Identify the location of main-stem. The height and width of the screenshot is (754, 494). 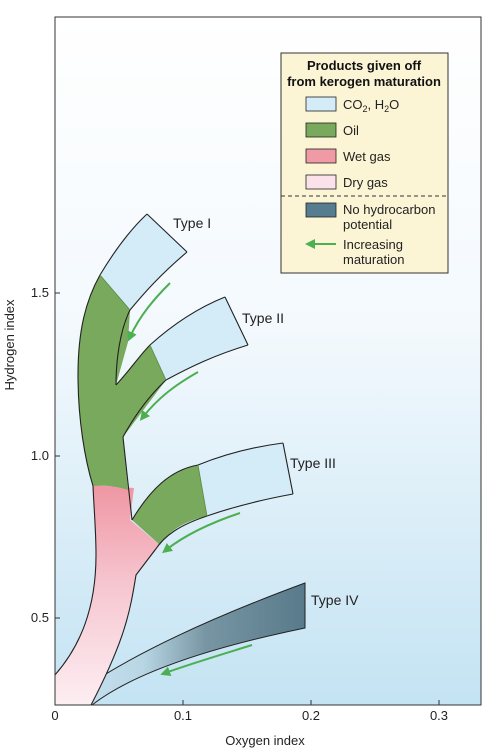
(107, 595).